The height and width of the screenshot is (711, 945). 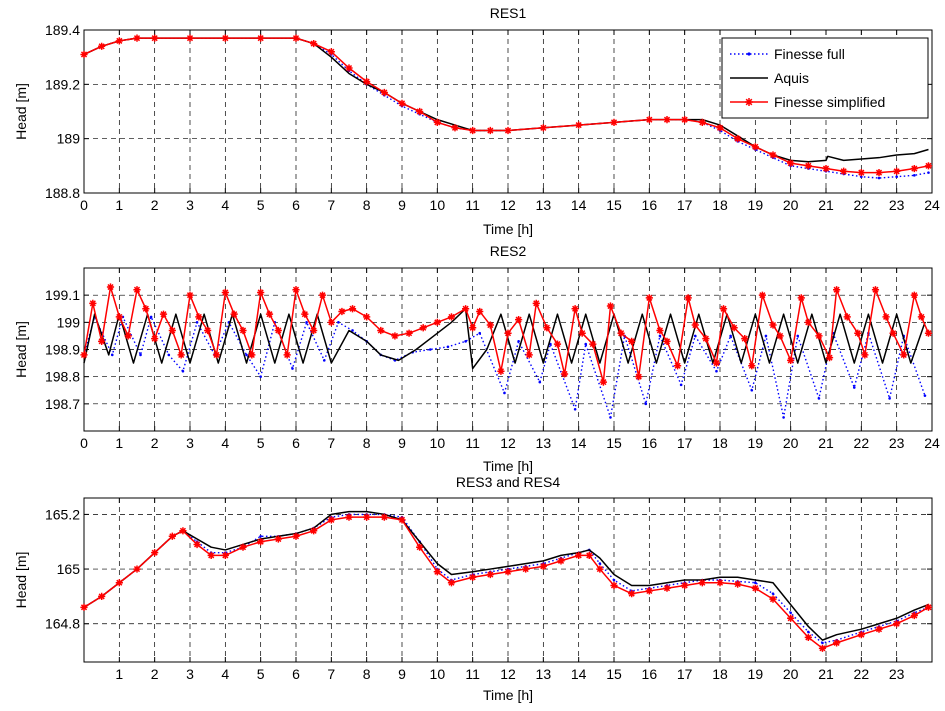 What do you see at coordinates (155, 443) in the screenshot?
I see `x-tick-label: 2` at bounding box center [155, 443].